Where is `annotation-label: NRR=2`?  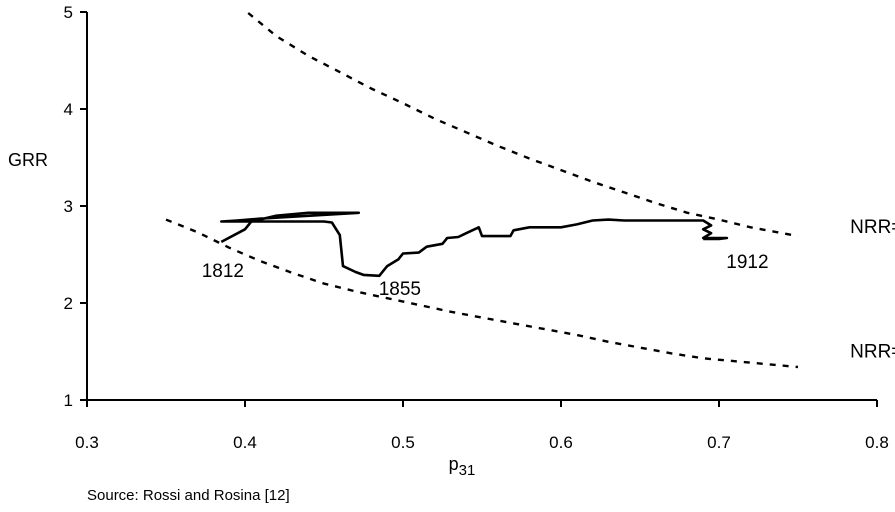 annotation-label: NRR=2 is located at coordinates (872, 227).